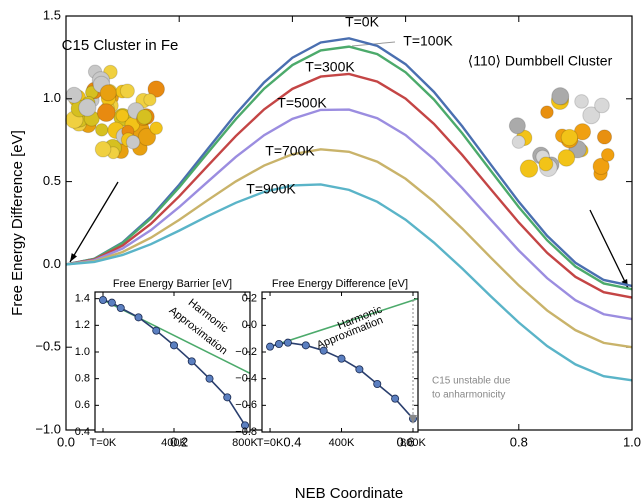 This screenshot has width=643, height=504. I want to click on y-tick-label: 1.5, so click(52, 14).